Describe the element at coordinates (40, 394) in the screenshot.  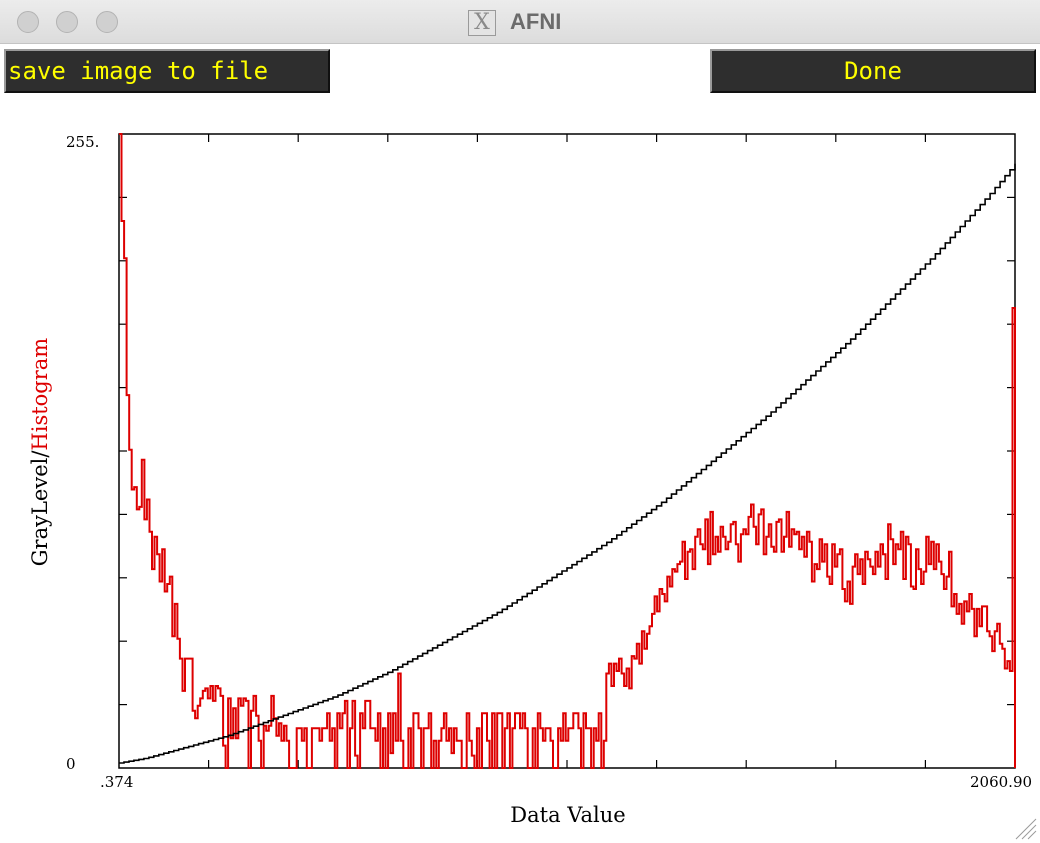
I see `y-axis-label-histogram: Histogram` at that location.